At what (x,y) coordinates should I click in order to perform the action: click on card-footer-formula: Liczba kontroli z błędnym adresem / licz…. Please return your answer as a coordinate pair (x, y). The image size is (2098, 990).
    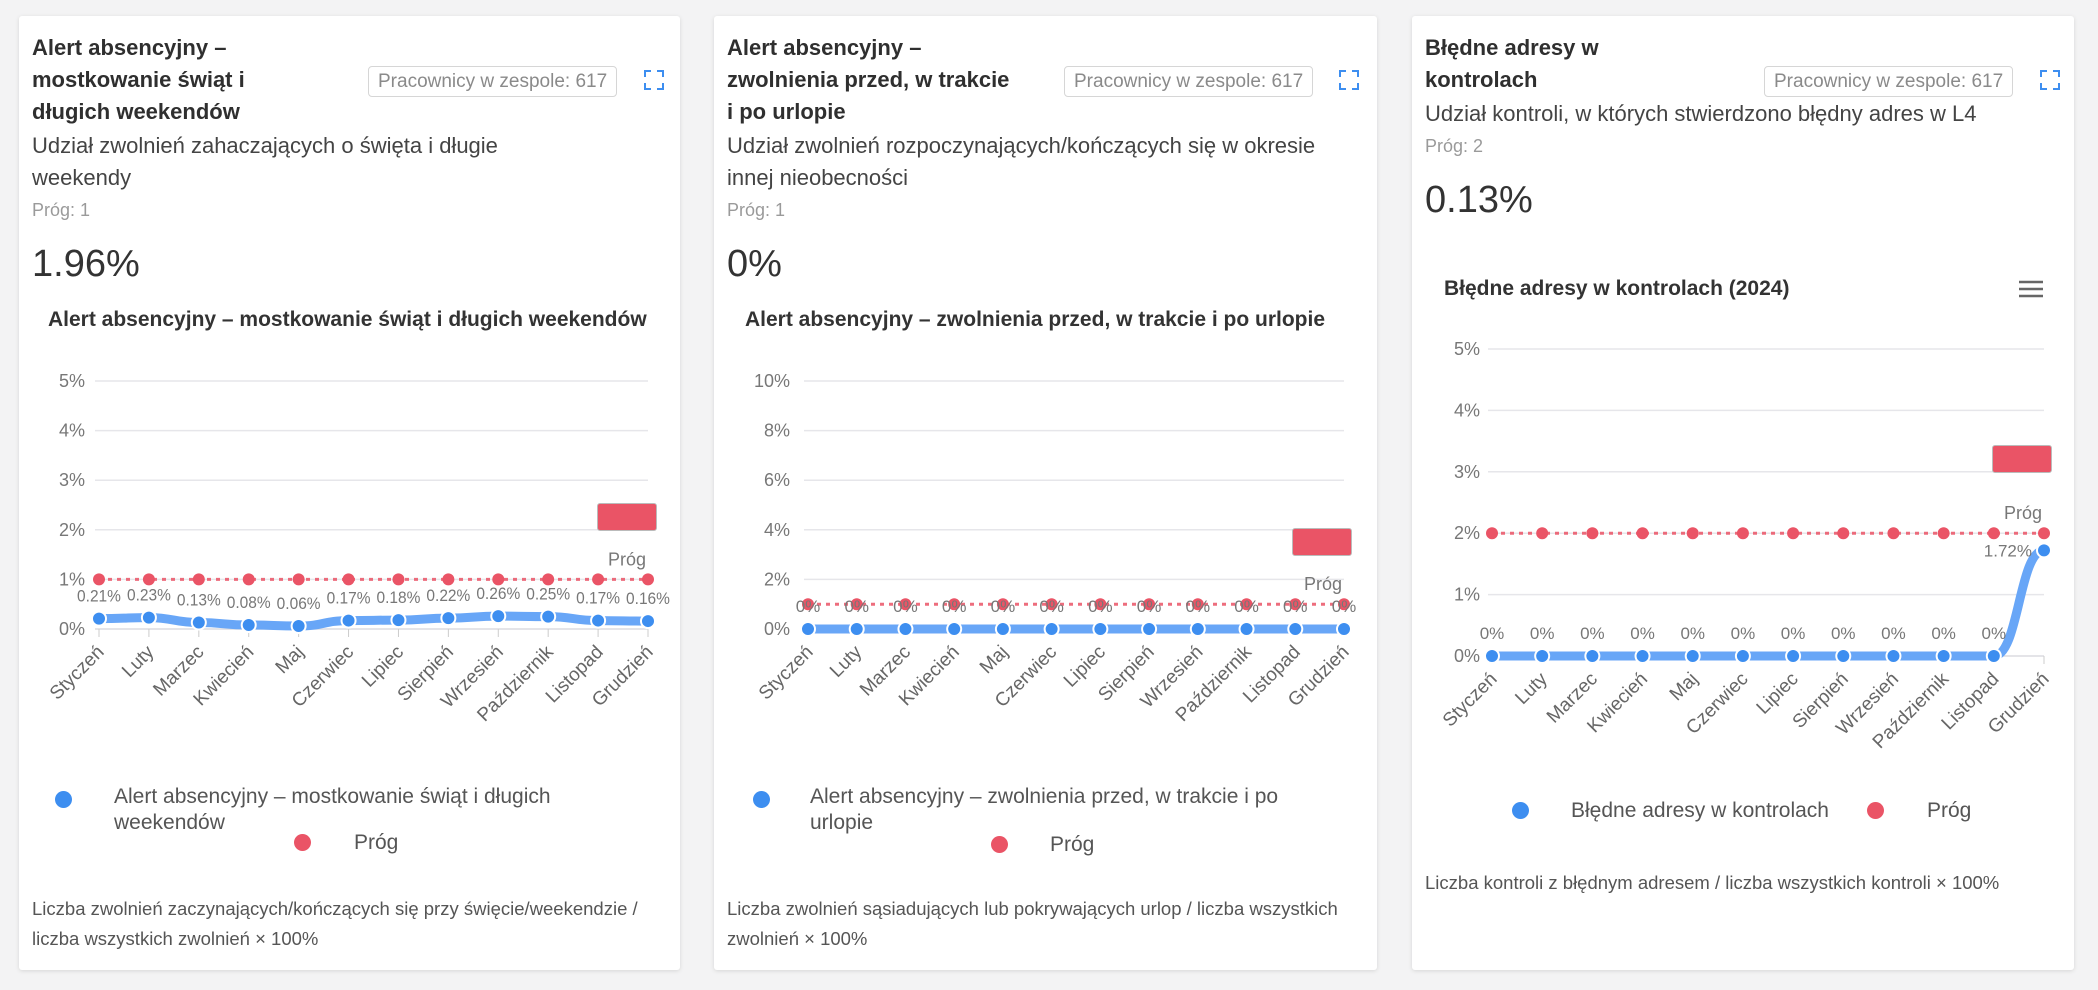
    Looking at the image, I should click on (1712, 882).